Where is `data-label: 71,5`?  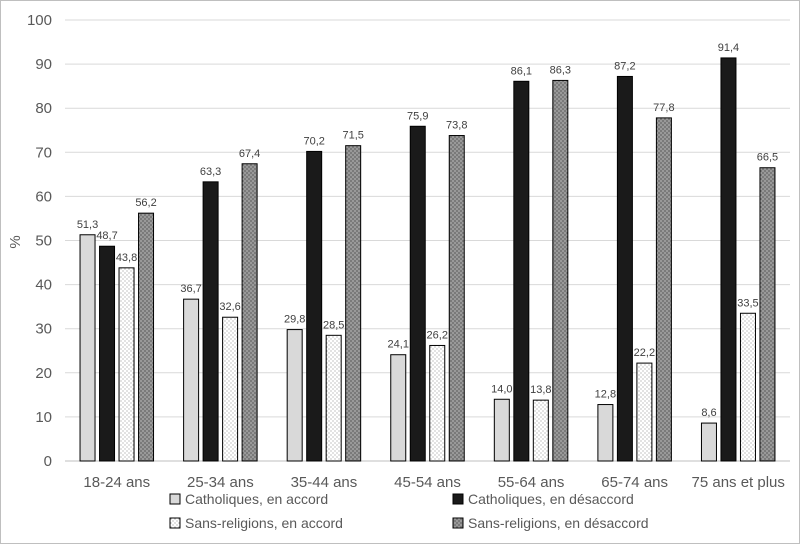
data-label: 71,5 is located at coordinates (352, 136).